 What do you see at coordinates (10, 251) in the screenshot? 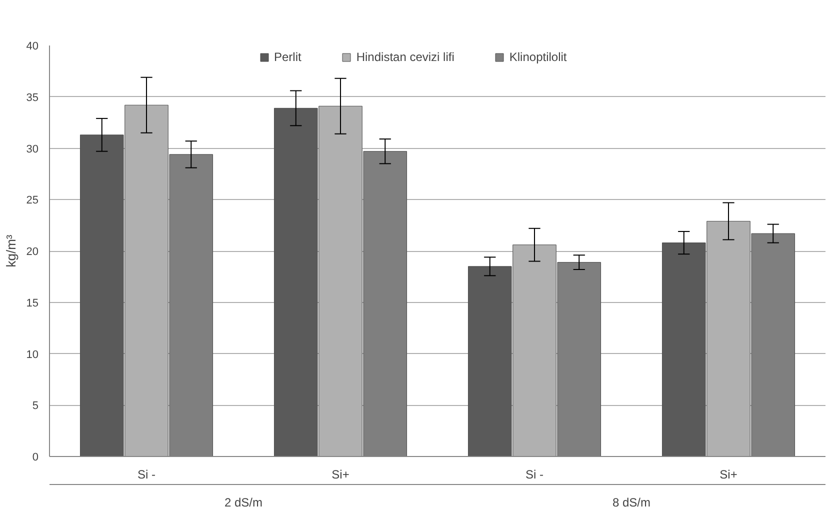
I see `y-axis-title: kg/m³` at bounding box center [10, 251].